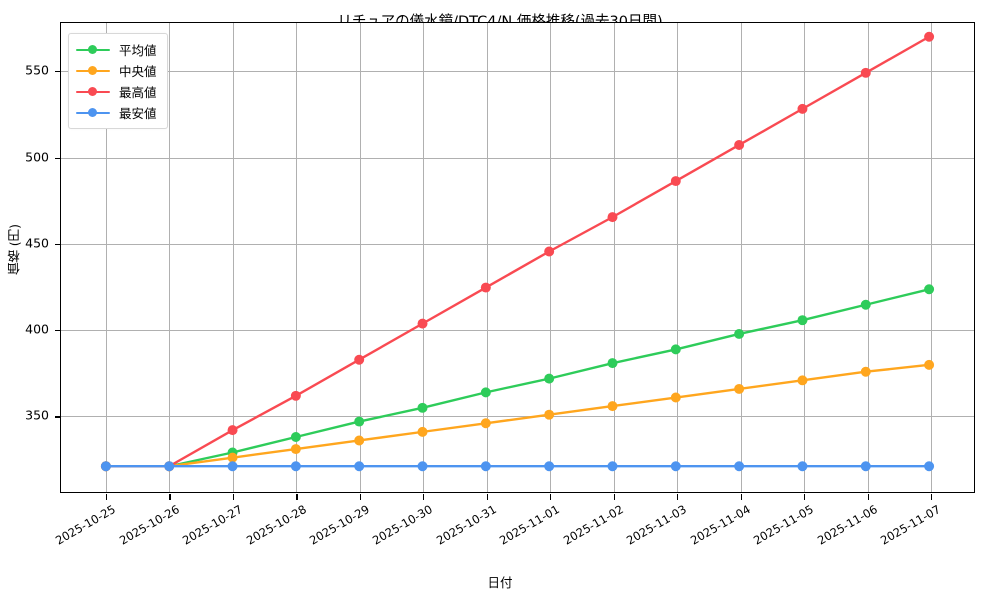 This screenshot has width=1000, height=600. I want to click on x-tick-label: 2025-11-07, so click(910, 525).